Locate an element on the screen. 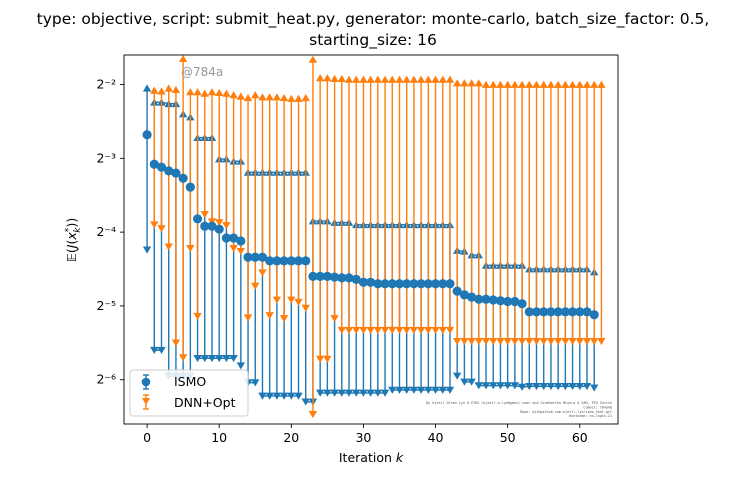 The width and height of the screenshot is (742, 477). legend-label-ismo: ISMO is located at coordinates (190, 381).